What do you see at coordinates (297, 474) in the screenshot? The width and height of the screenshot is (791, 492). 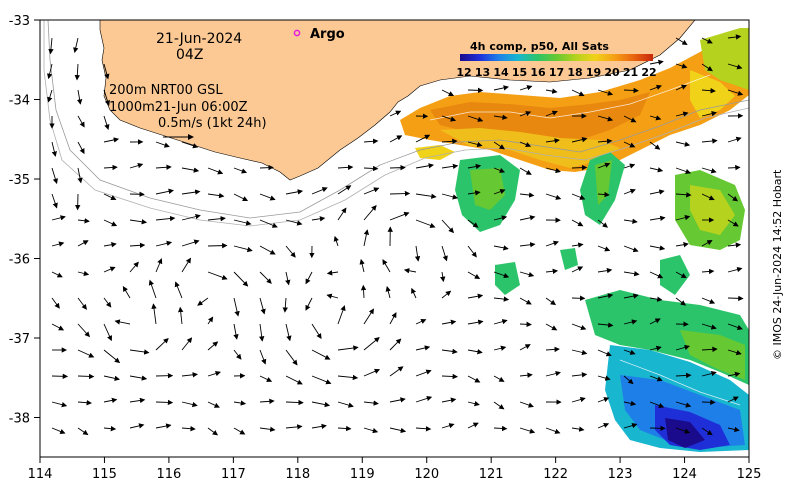 I see `x-tick-label: 118` at bounding box center [297, 474].